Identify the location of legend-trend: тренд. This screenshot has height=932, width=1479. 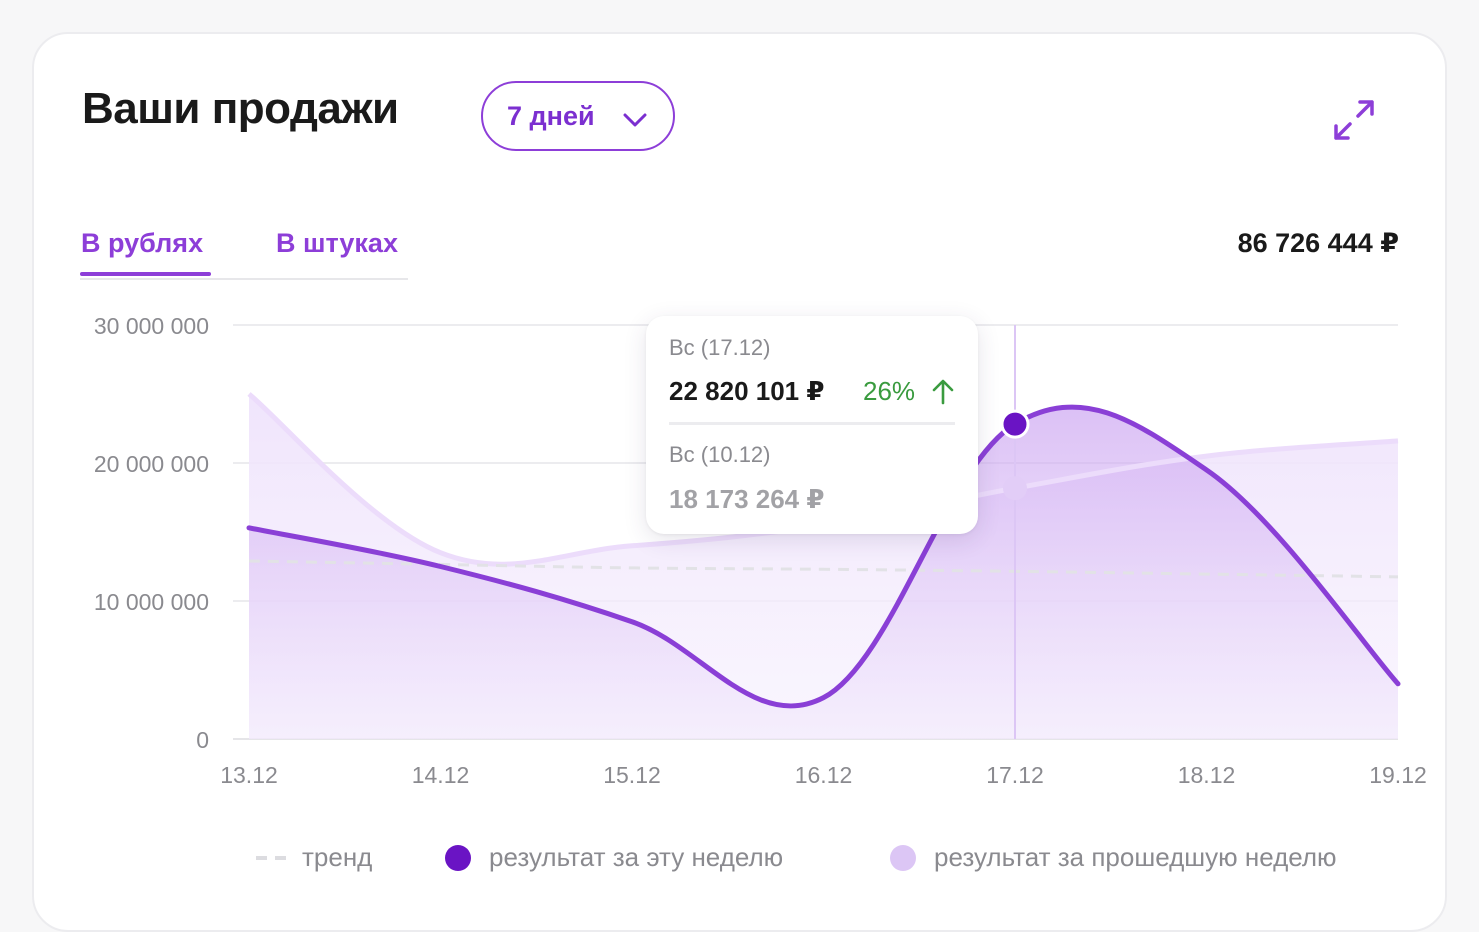
(314, 857).